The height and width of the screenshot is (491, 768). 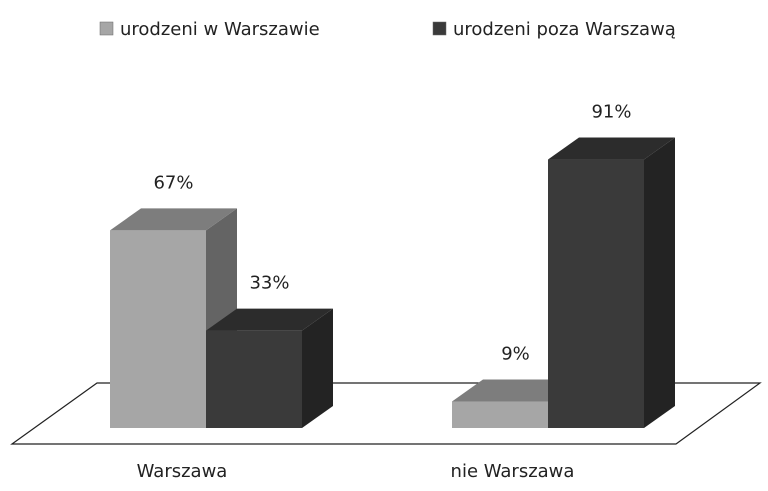 What do you see at coordinates (182, 471) in the screenshot?
I see `x-tick-label: Warszawa` at bounding box center [182, 471].